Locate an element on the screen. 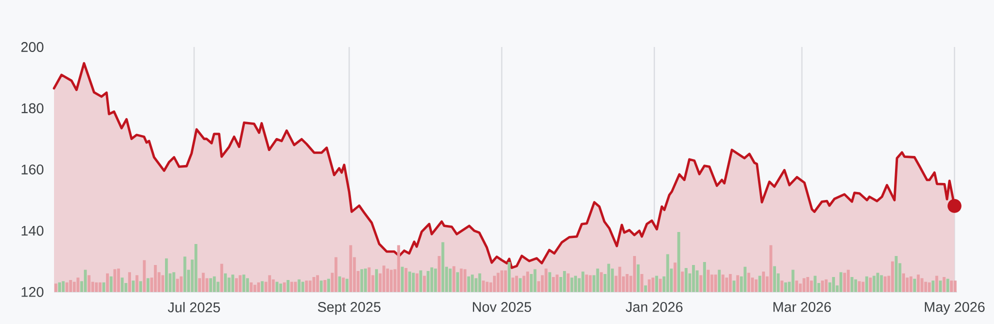  x-tick-label: Jul 2025 is located at coordinates (194, 307).